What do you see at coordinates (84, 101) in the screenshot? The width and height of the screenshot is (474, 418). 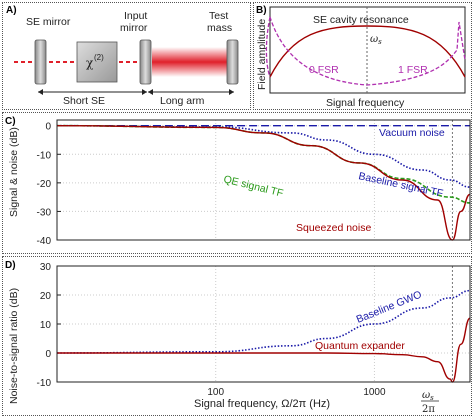 I see `short-se-label: Short SE` at bounding box center [84, 101].